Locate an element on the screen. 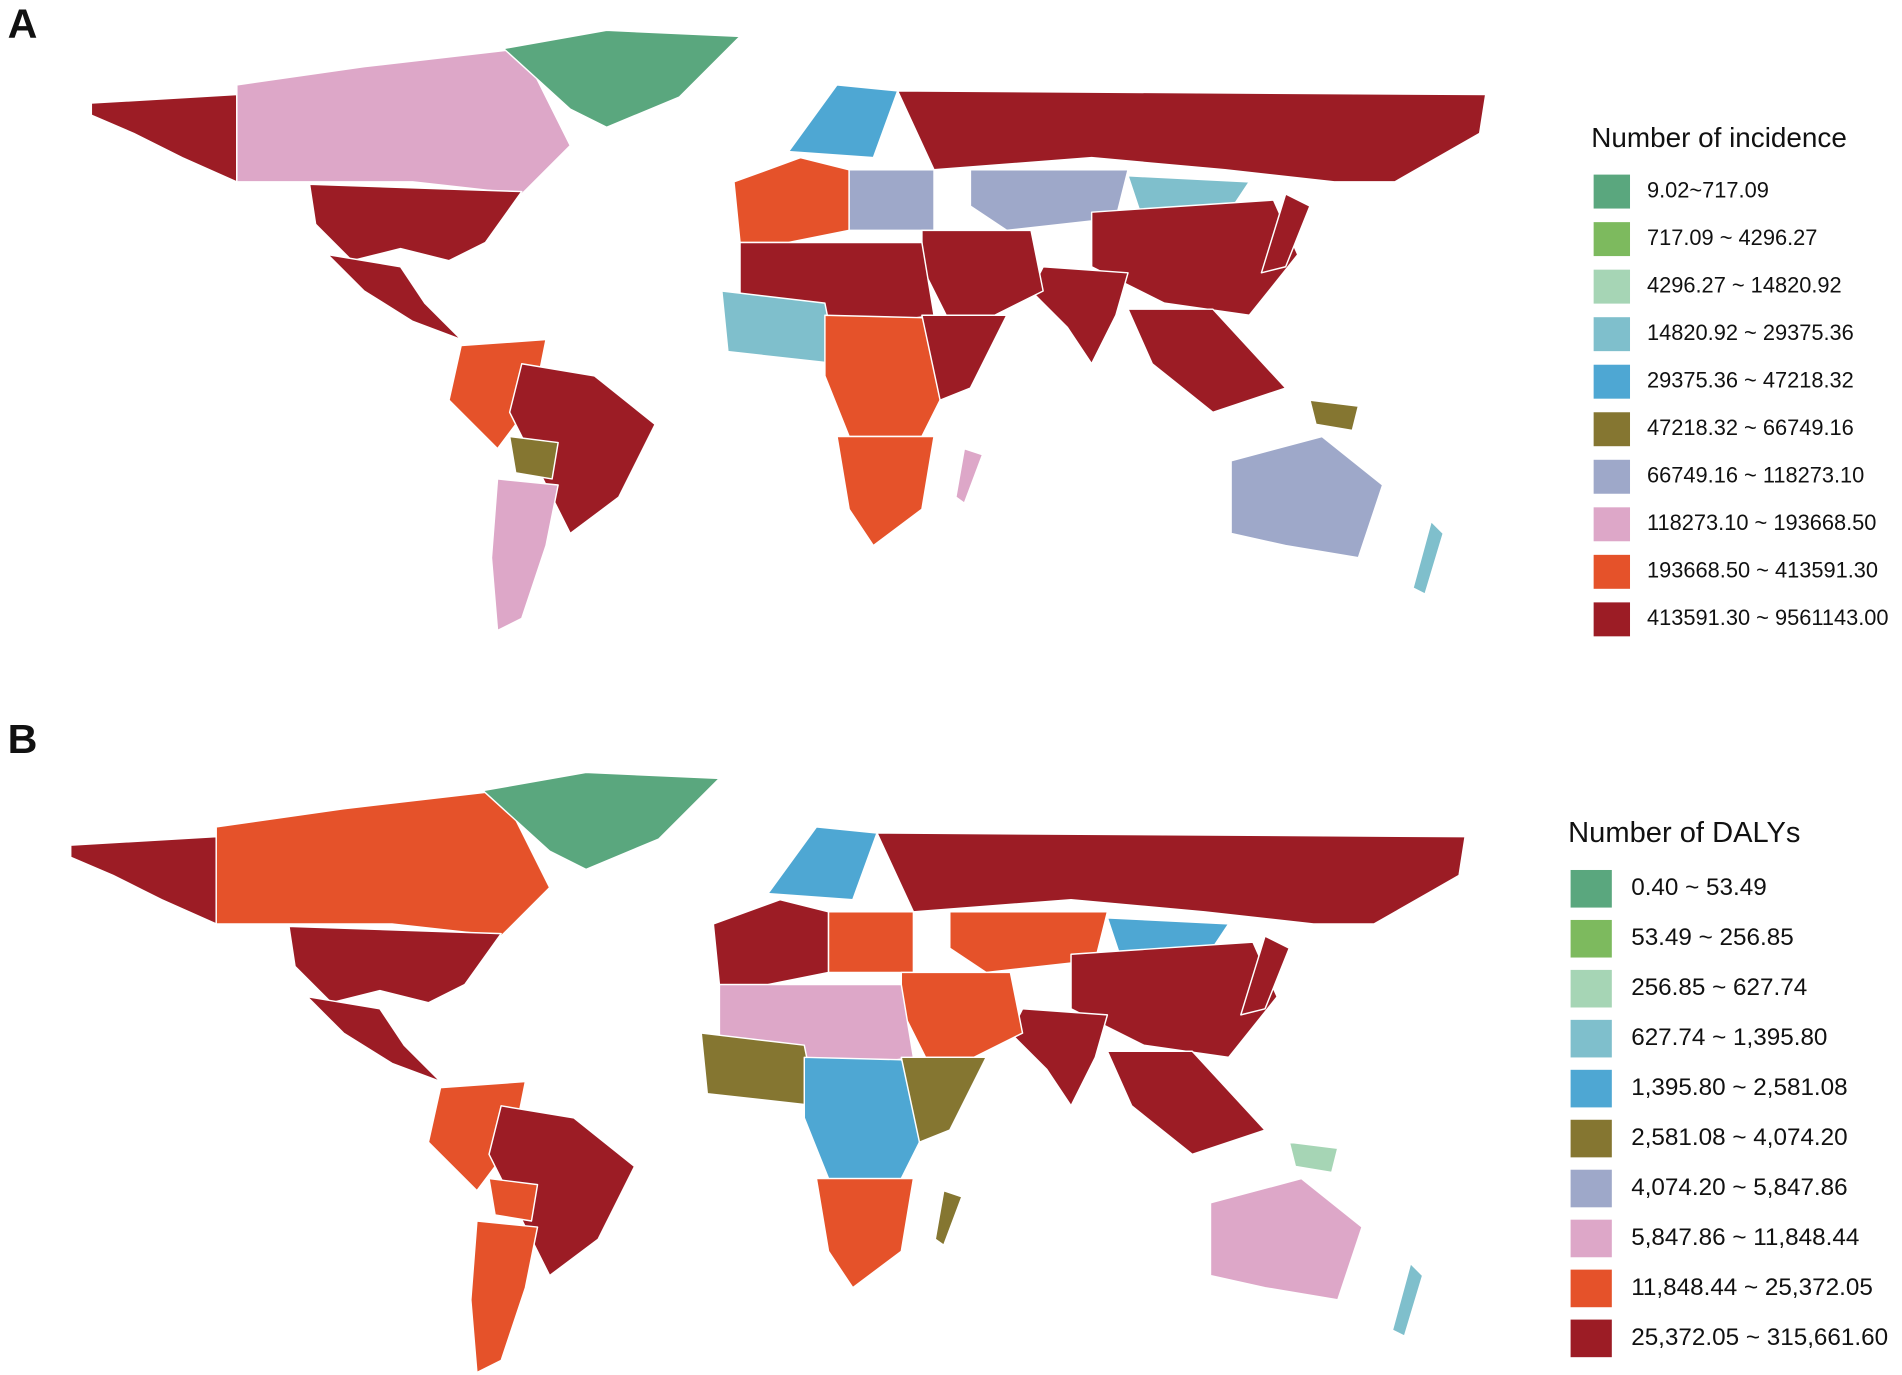 The height and width of the screenshot is (1375, 1902). legend-label: 256.85 ~ 627.74 is located at coordinates (1719, 987).